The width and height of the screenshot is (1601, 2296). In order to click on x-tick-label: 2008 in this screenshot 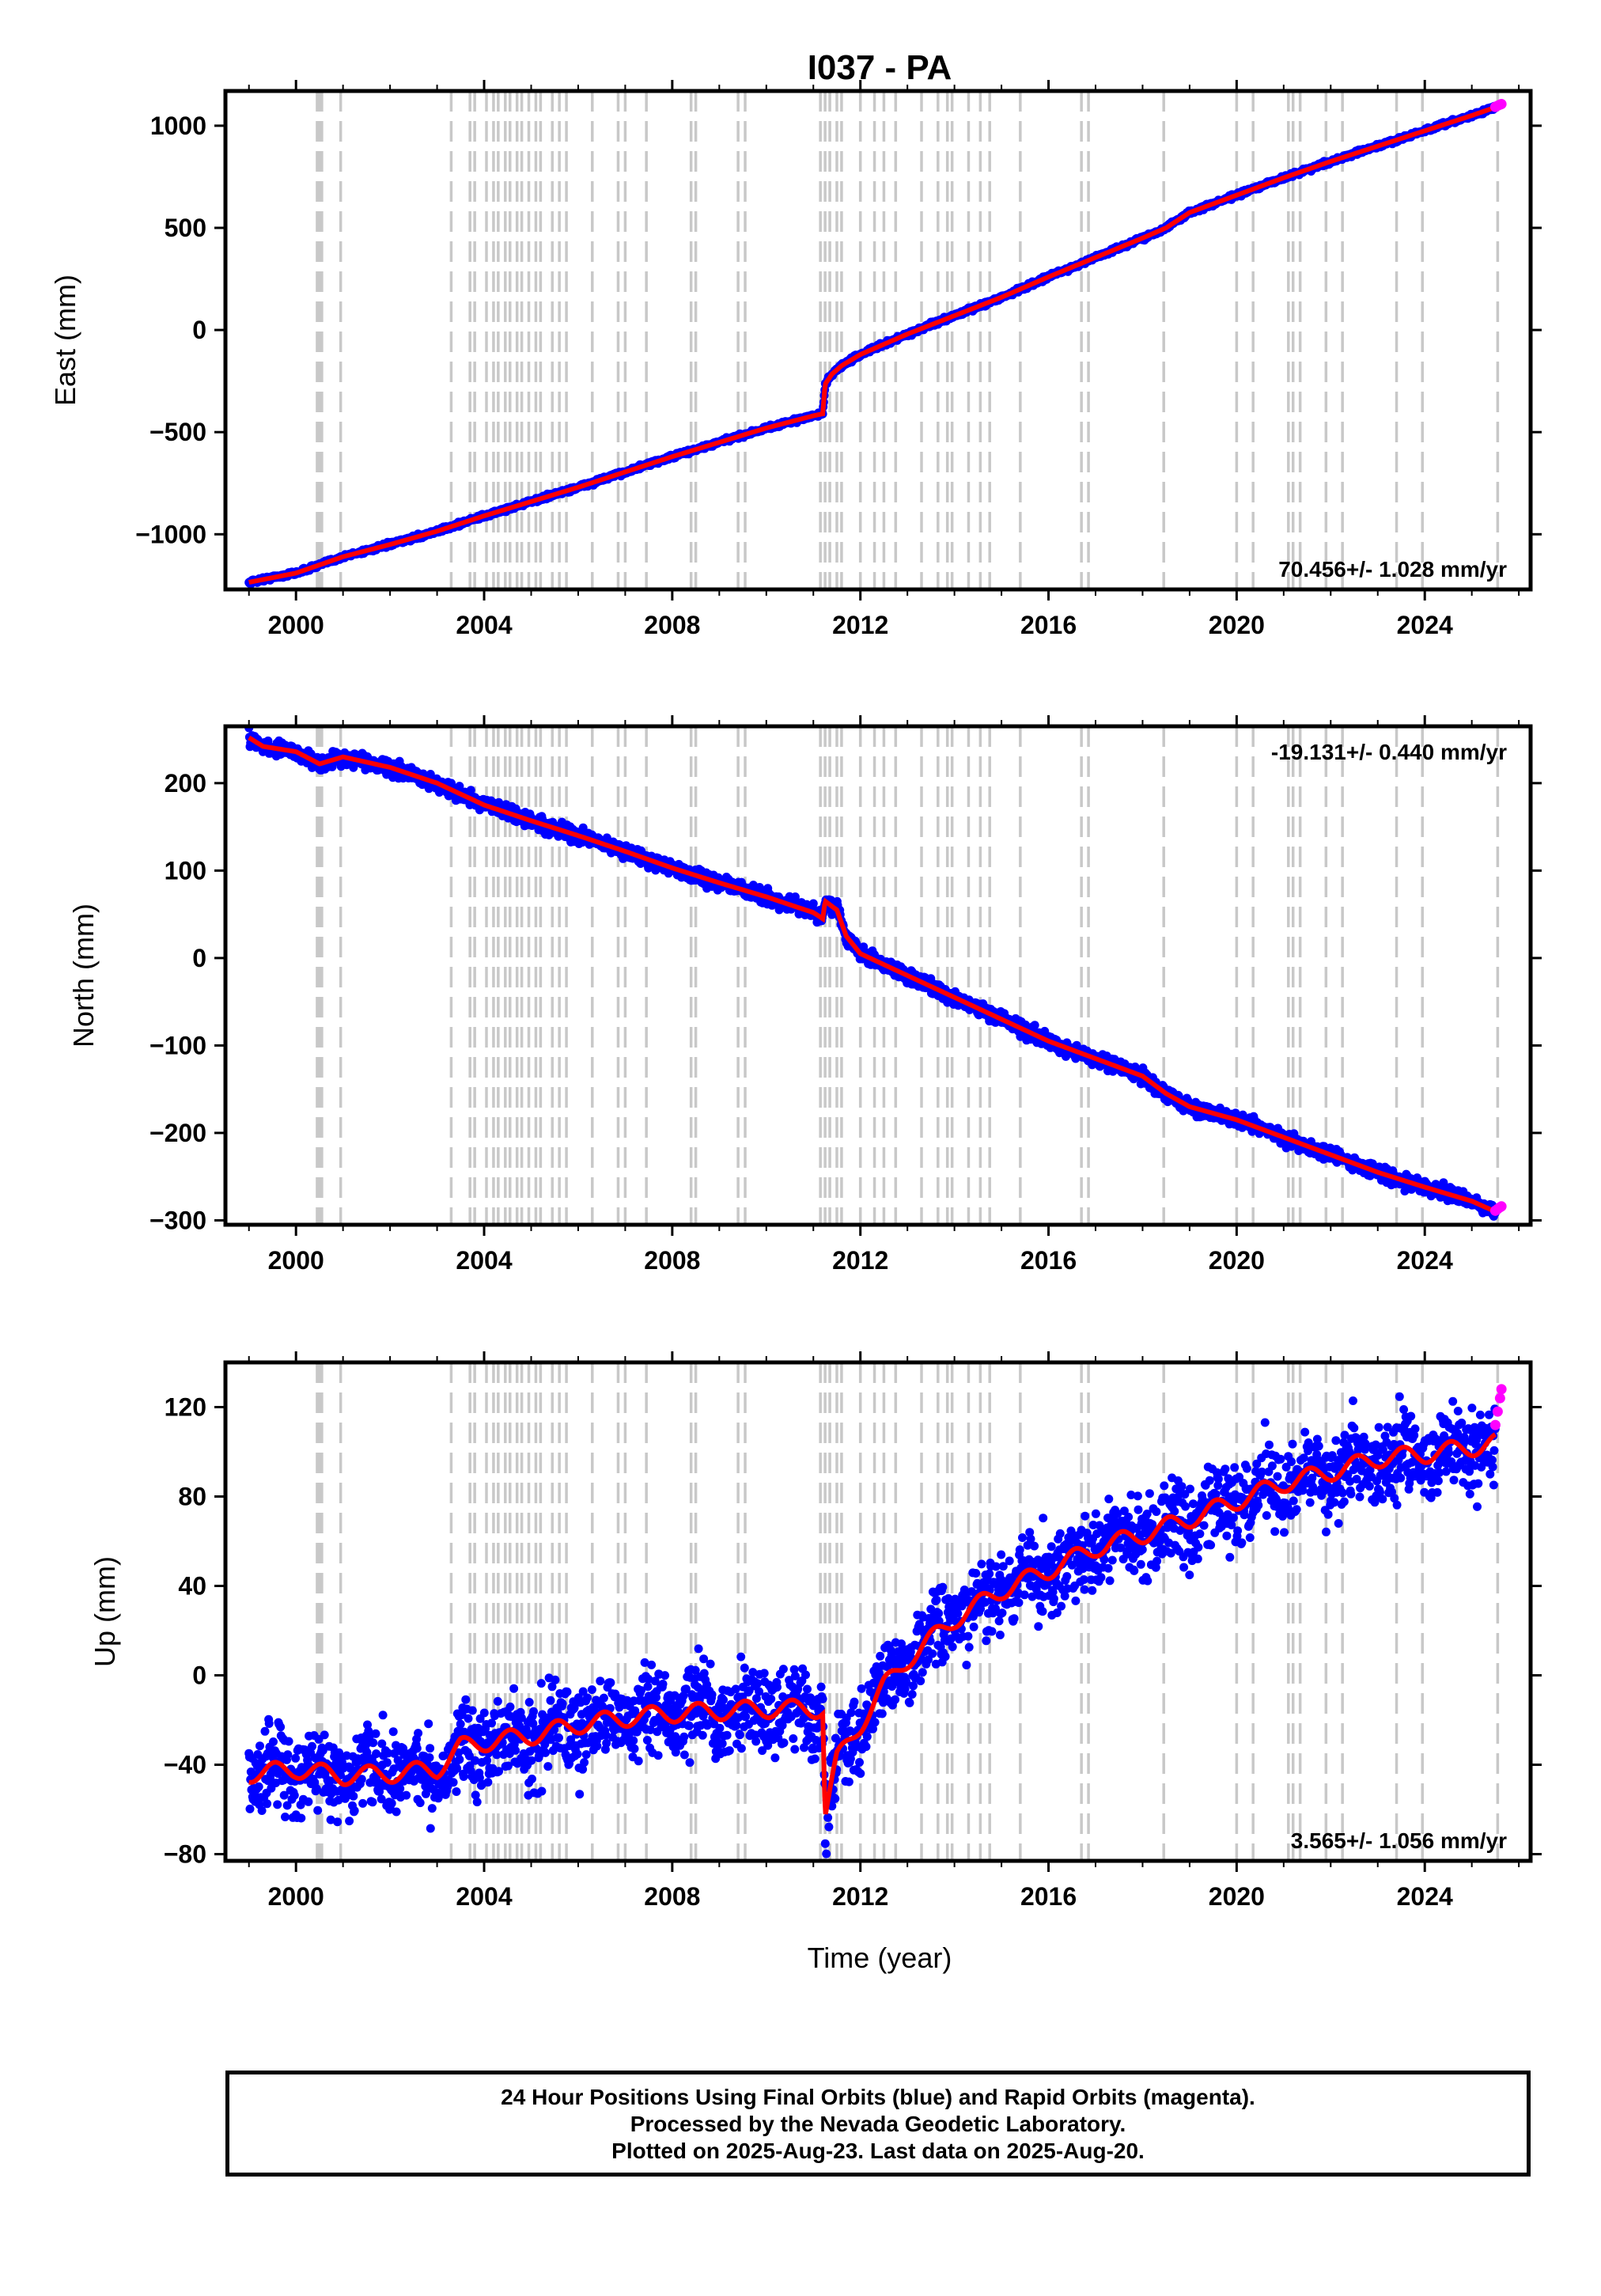, I will do `click(672, 625)`.